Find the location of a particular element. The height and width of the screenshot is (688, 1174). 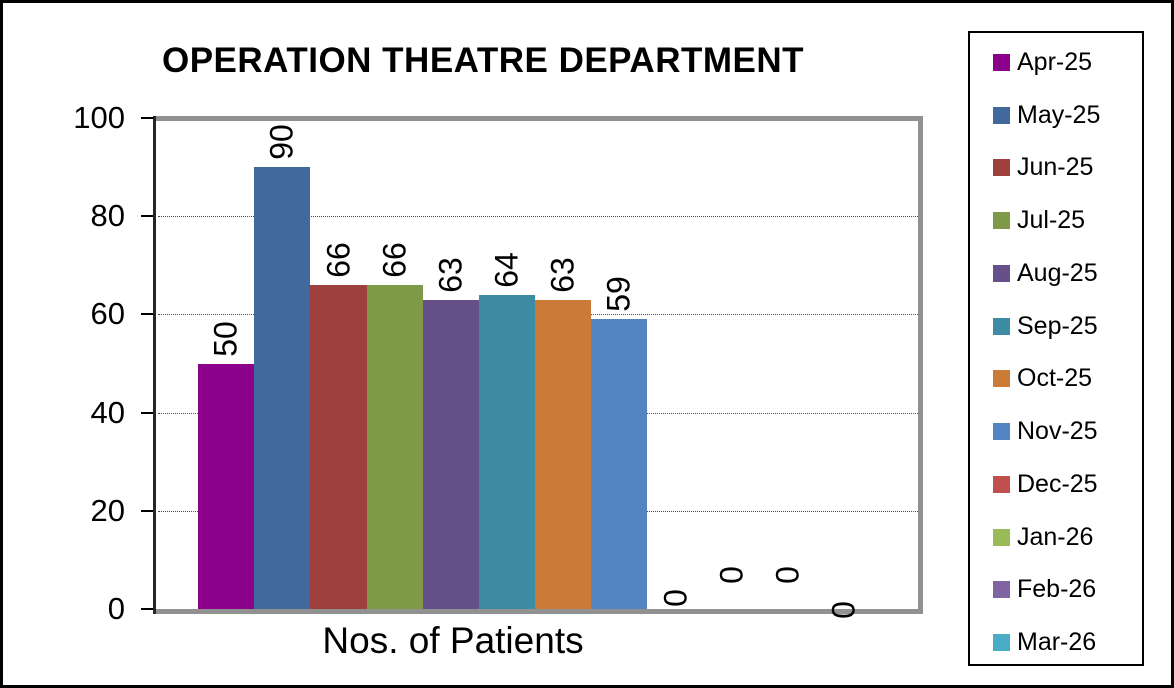

legend-item-may-25: May-25 is located at coordinates (1046, 115).